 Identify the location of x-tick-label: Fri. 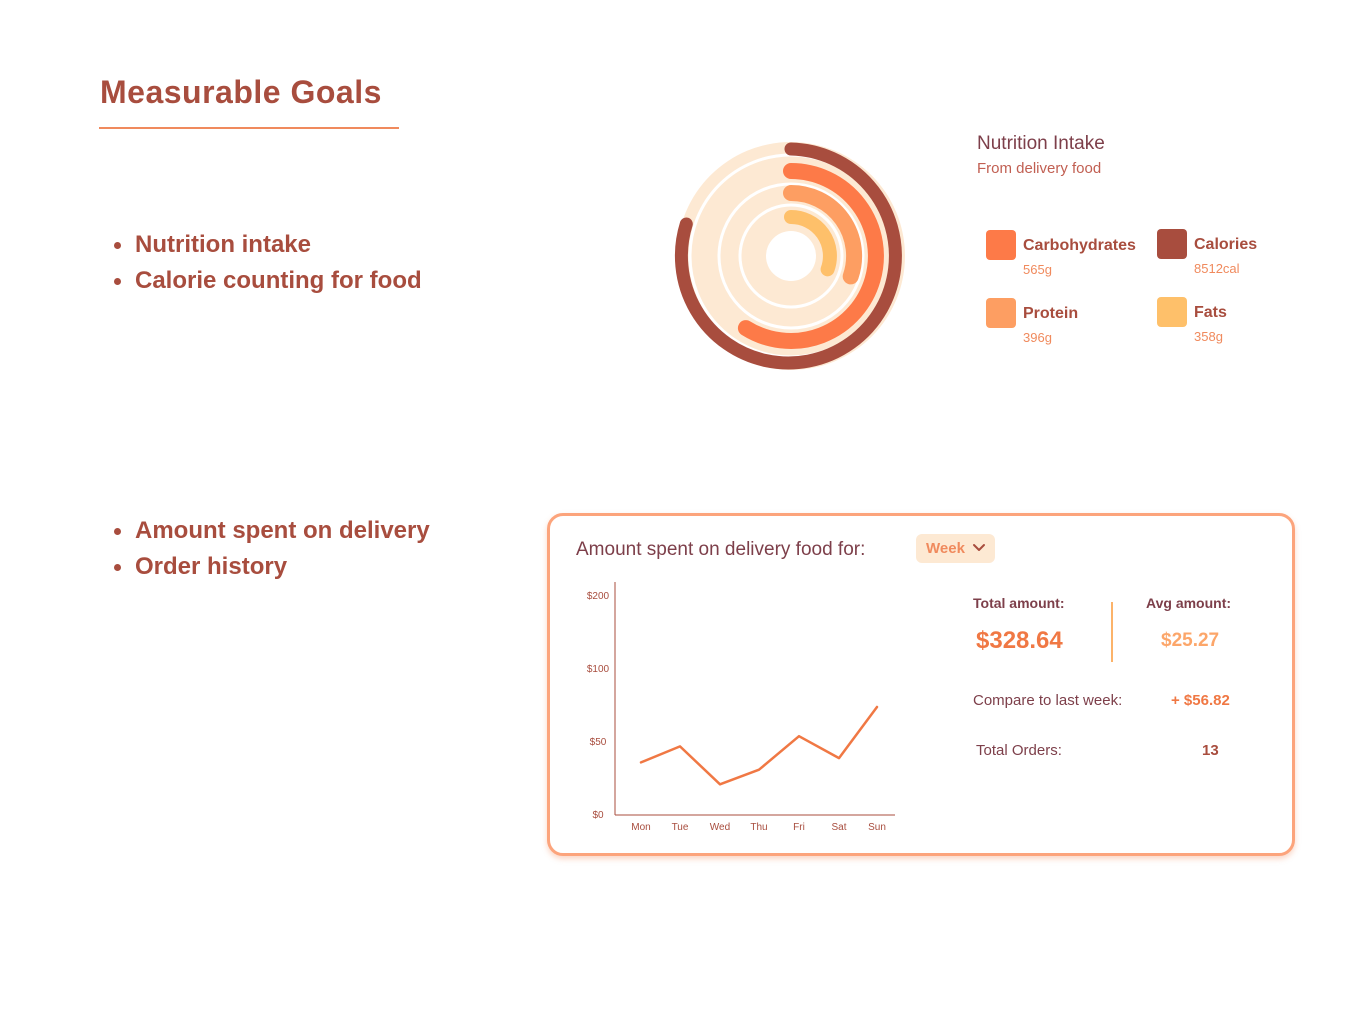
(799, 827).